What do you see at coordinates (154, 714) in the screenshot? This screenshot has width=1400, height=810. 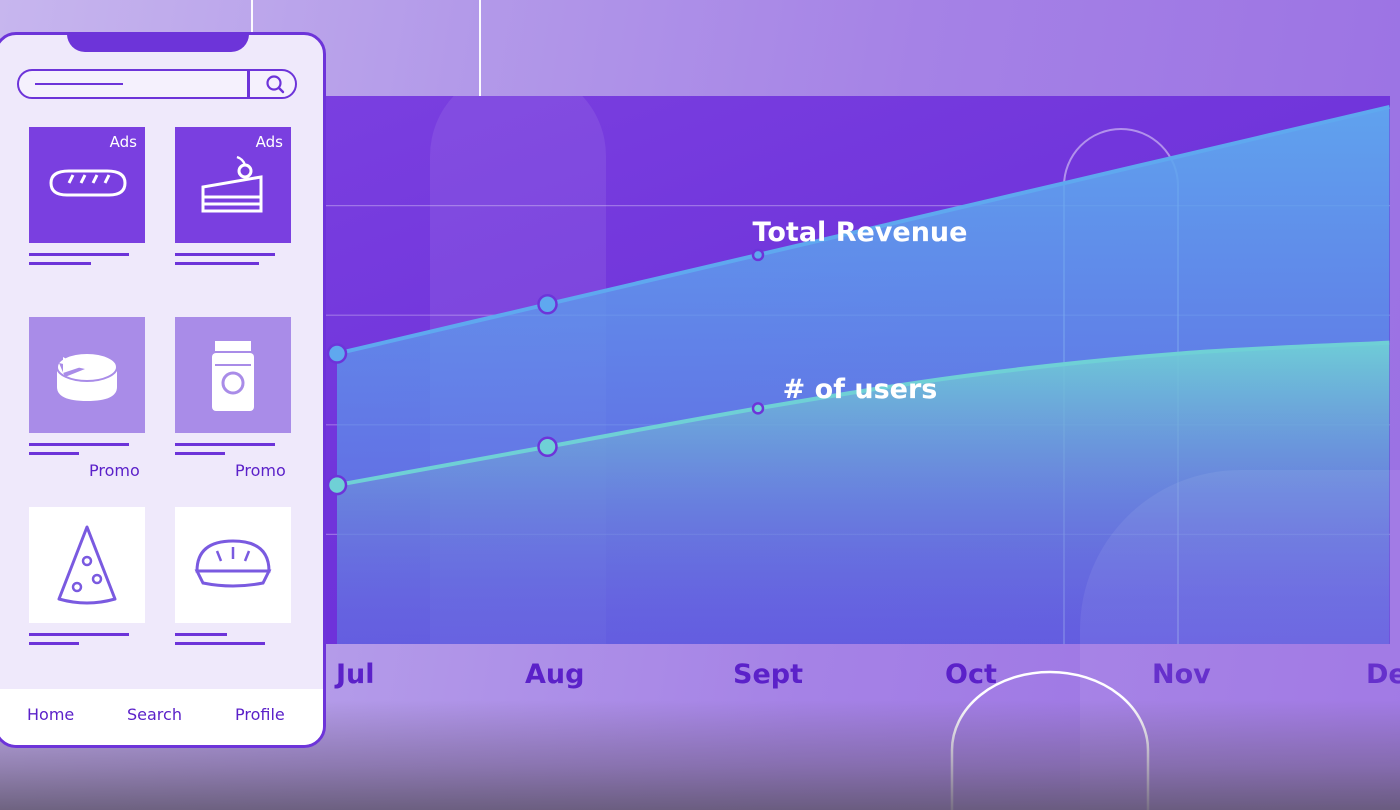 I see `nav-search: Search` at bounding box center [154, 714].